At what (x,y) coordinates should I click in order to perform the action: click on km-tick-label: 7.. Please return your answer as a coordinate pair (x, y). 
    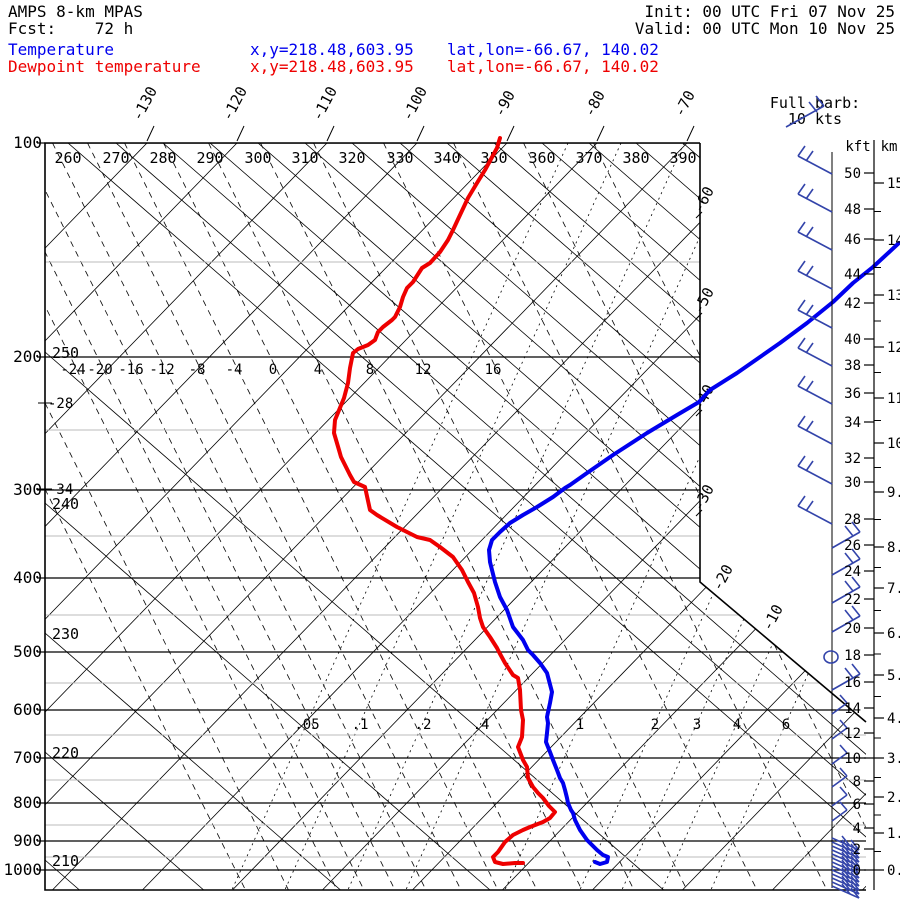
    Looking at the image, I should click on (893, 589).